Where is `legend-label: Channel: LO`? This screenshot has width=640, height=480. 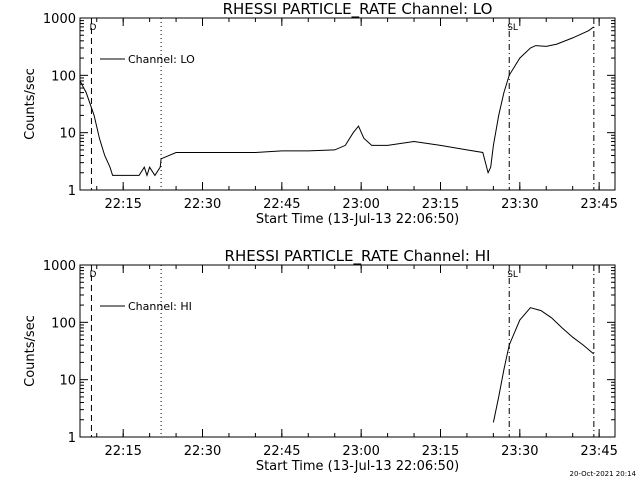 legend-label: Channel: LO is located at coordinates (161, 59).